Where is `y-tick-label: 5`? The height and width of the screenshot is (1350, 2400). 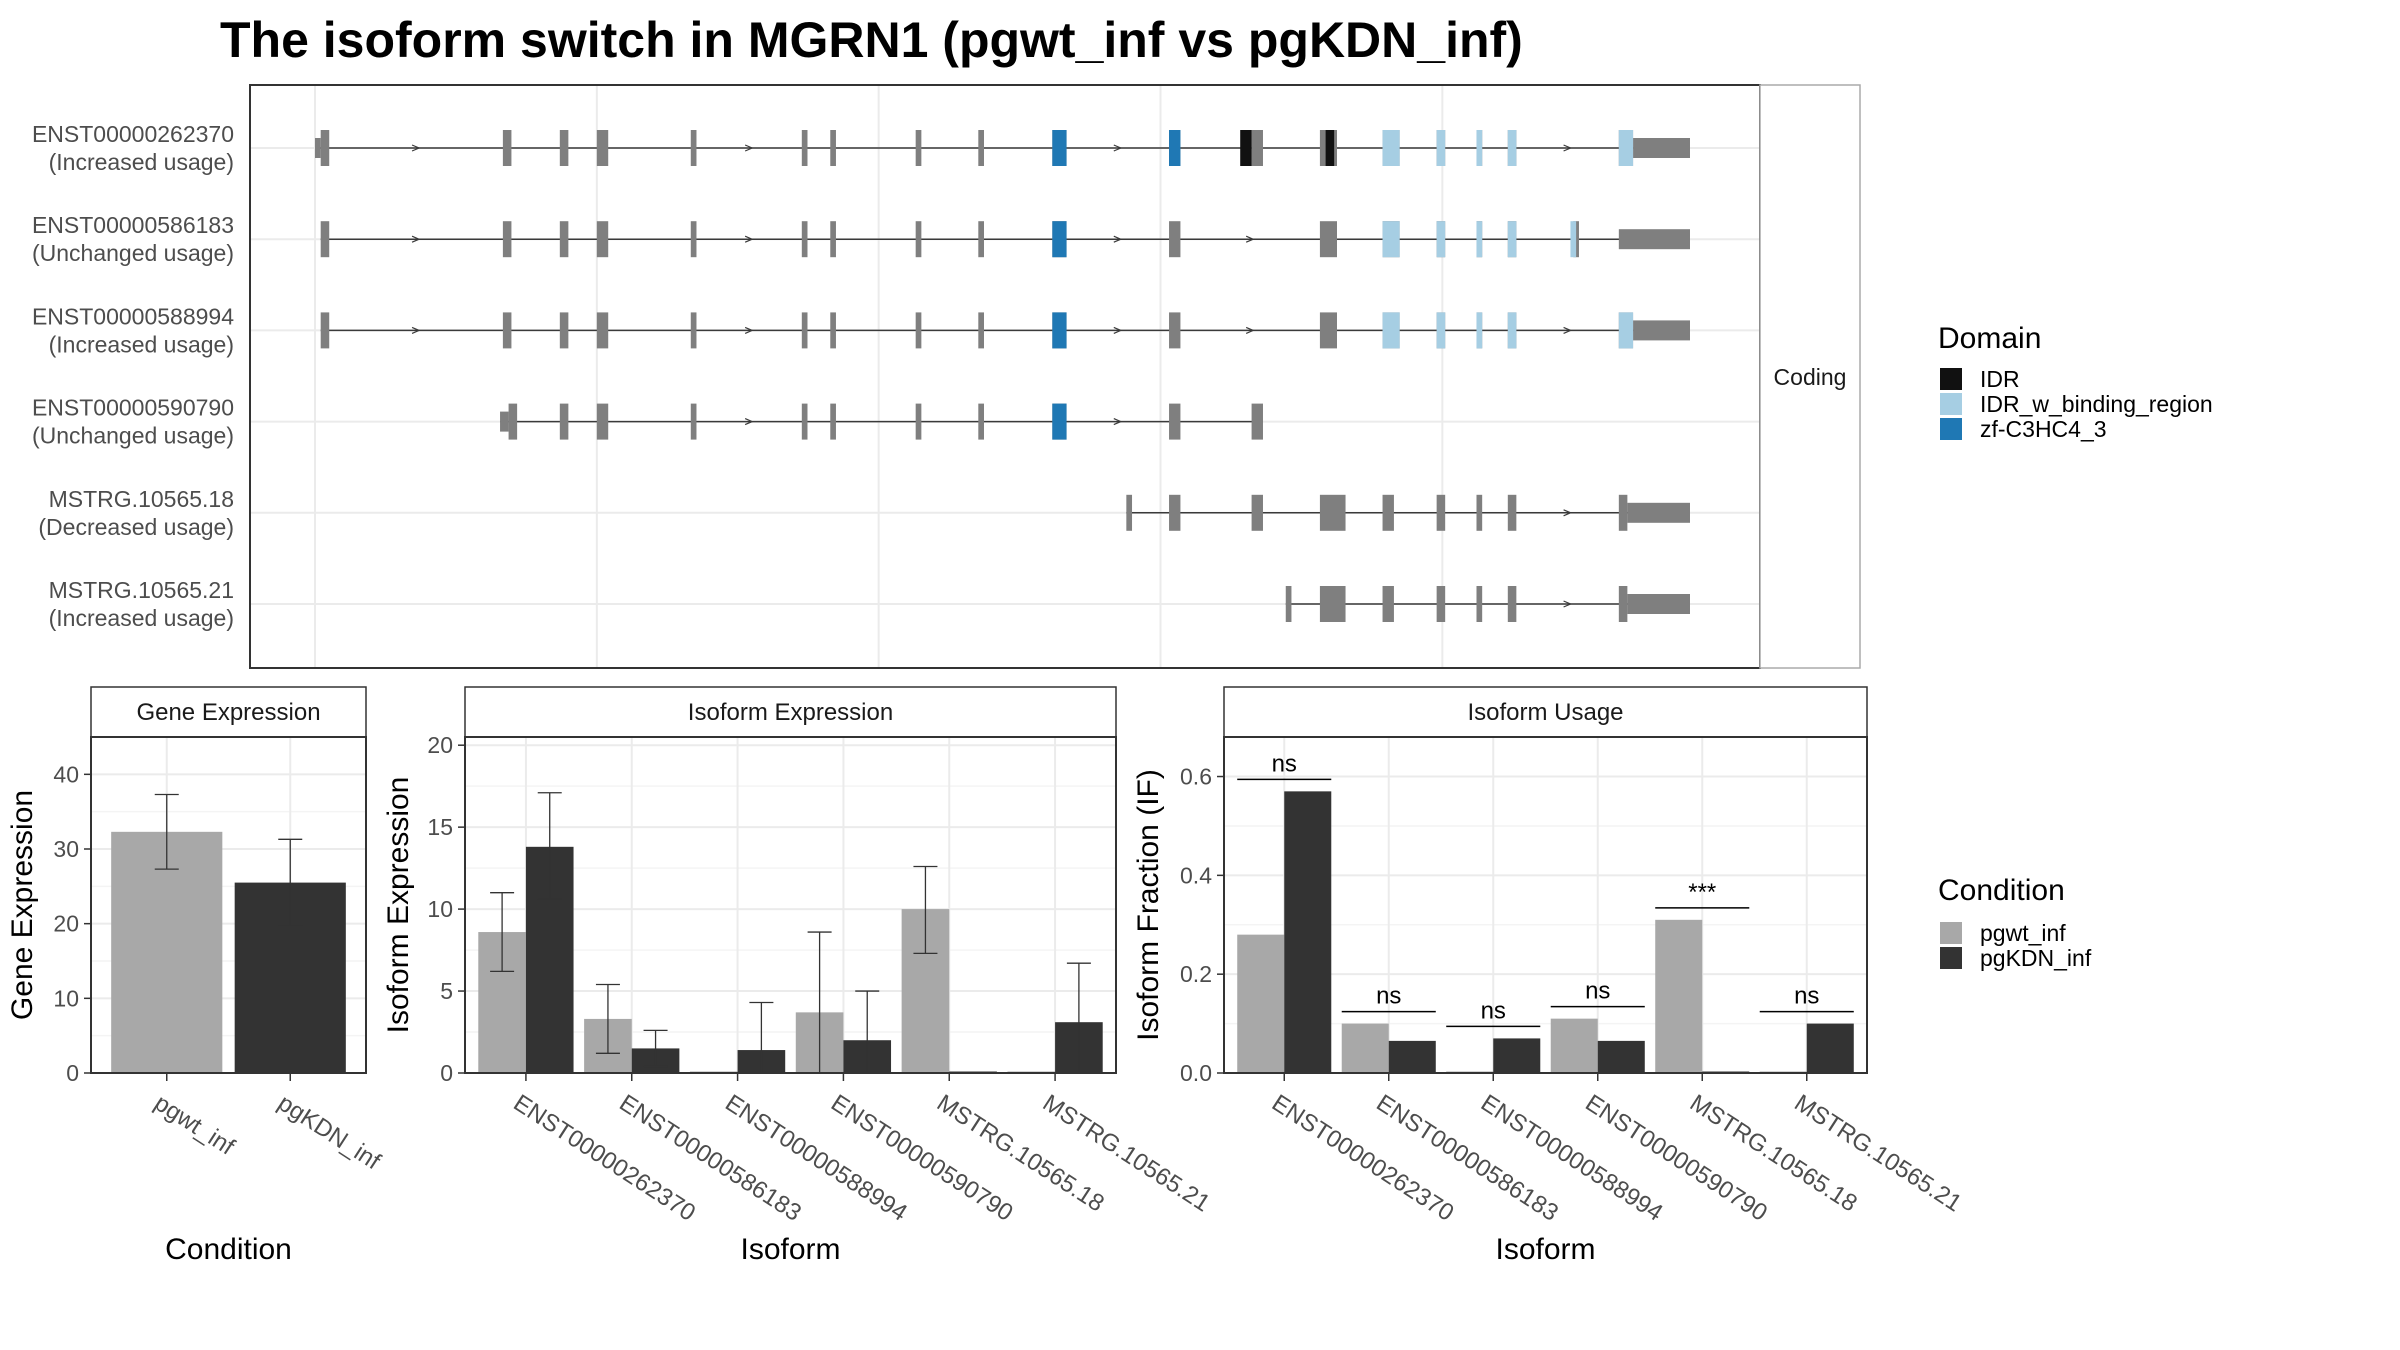
y-tick-label: 5 is located at coordinates (446, 991).